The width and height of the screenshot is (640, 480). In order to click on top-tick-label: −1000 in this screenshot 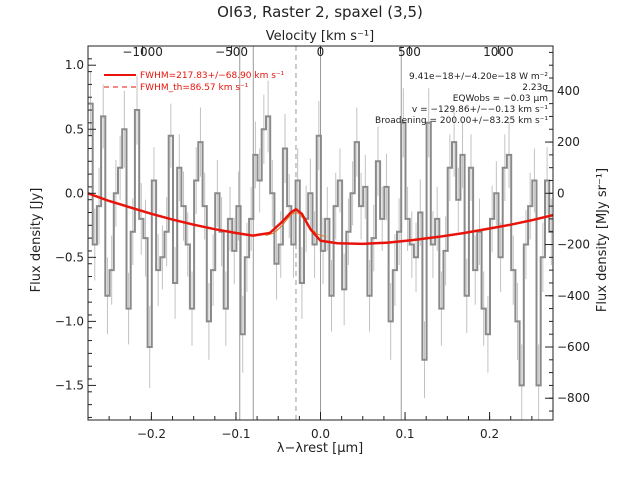, I will do `click(142, 52)`.